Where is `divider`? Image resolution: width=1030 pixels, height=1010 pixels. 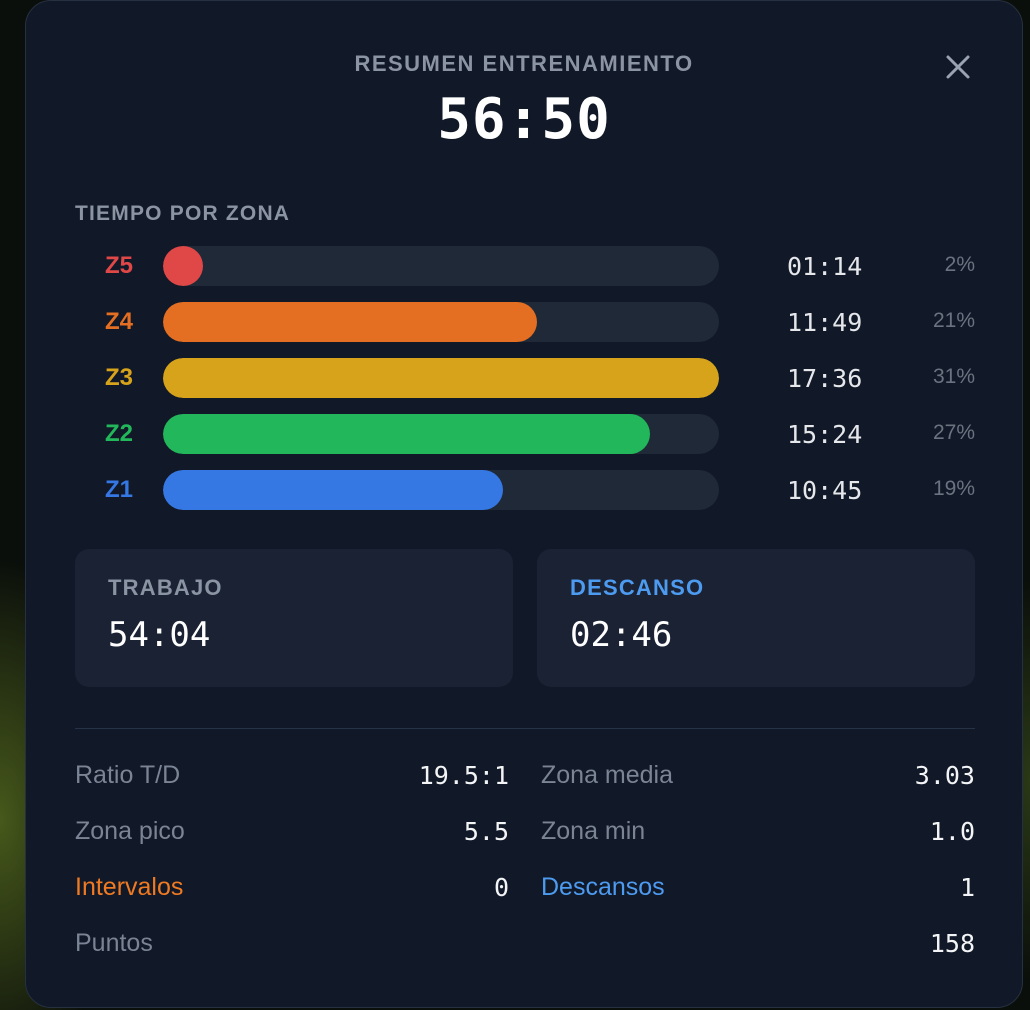
divider is located at coordinates (525, 728).